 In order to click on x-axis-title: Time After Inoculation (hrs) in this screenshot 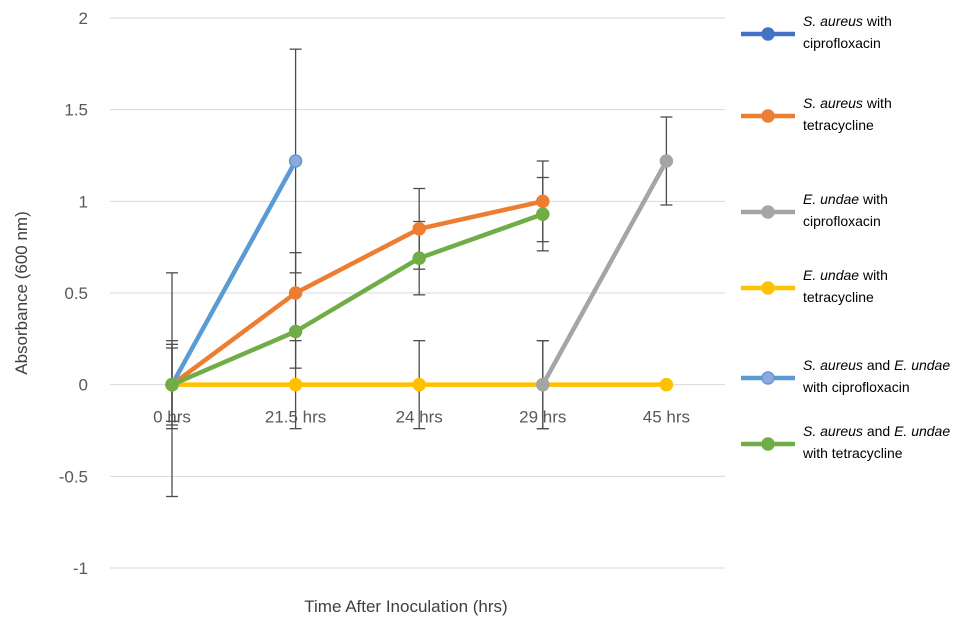, I will do `click(405, 606)`.